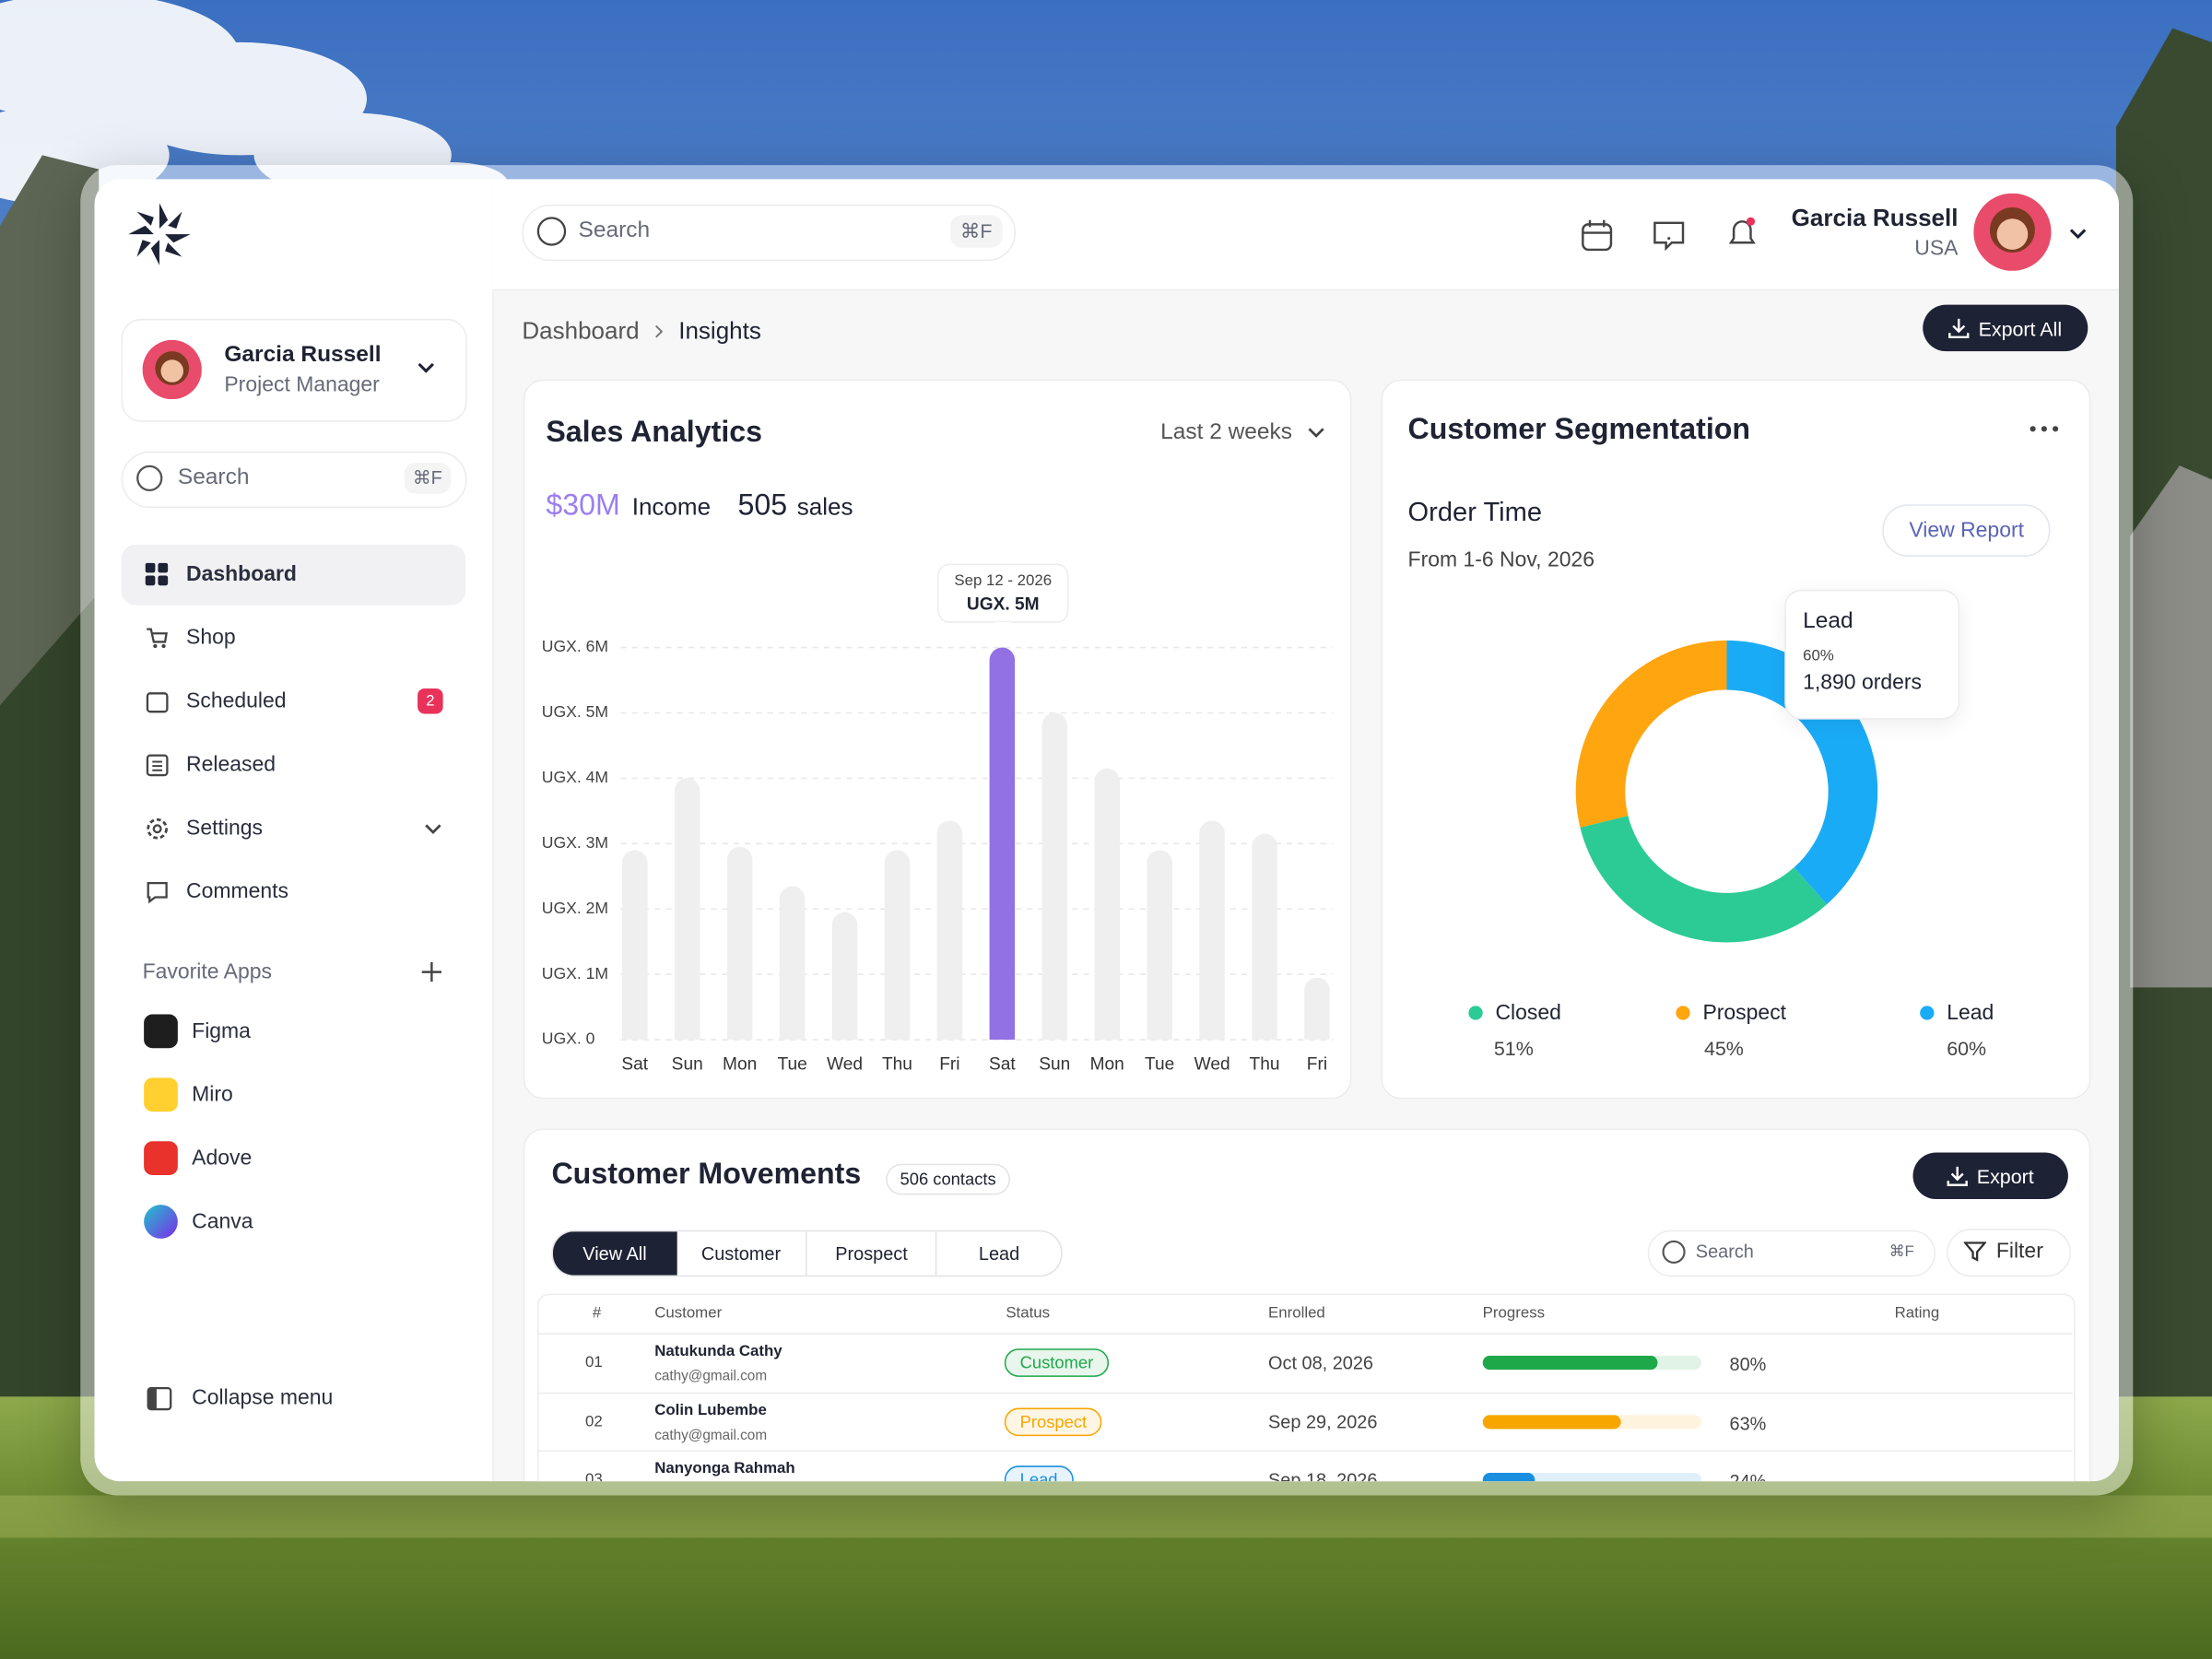 This screenshot has width=2212, height=1659. What do you see at coordinates (791, 1065) in the screenshot?
I see `x-tick-label: Tue` at bounding box center [791, 1065].